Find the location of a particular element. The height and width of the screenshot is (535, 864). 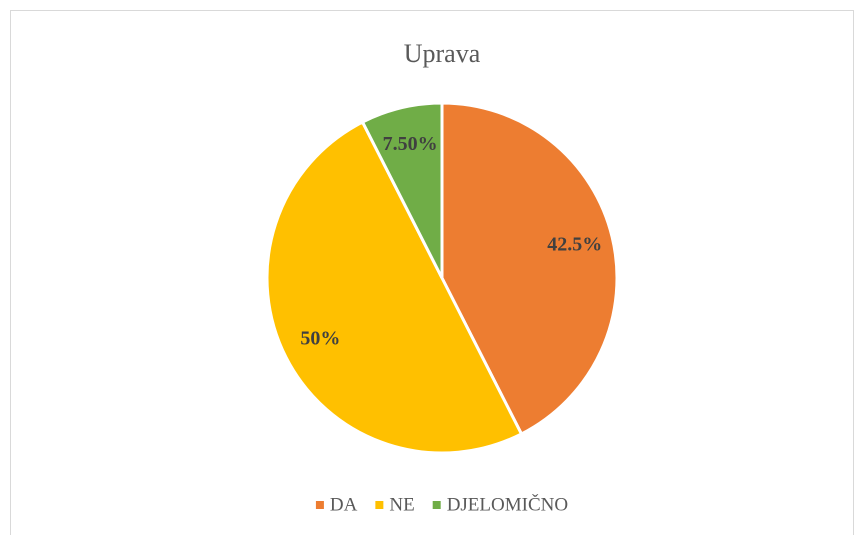

legend-label: DJELOMIČNO is located at coordinates (507, 504).